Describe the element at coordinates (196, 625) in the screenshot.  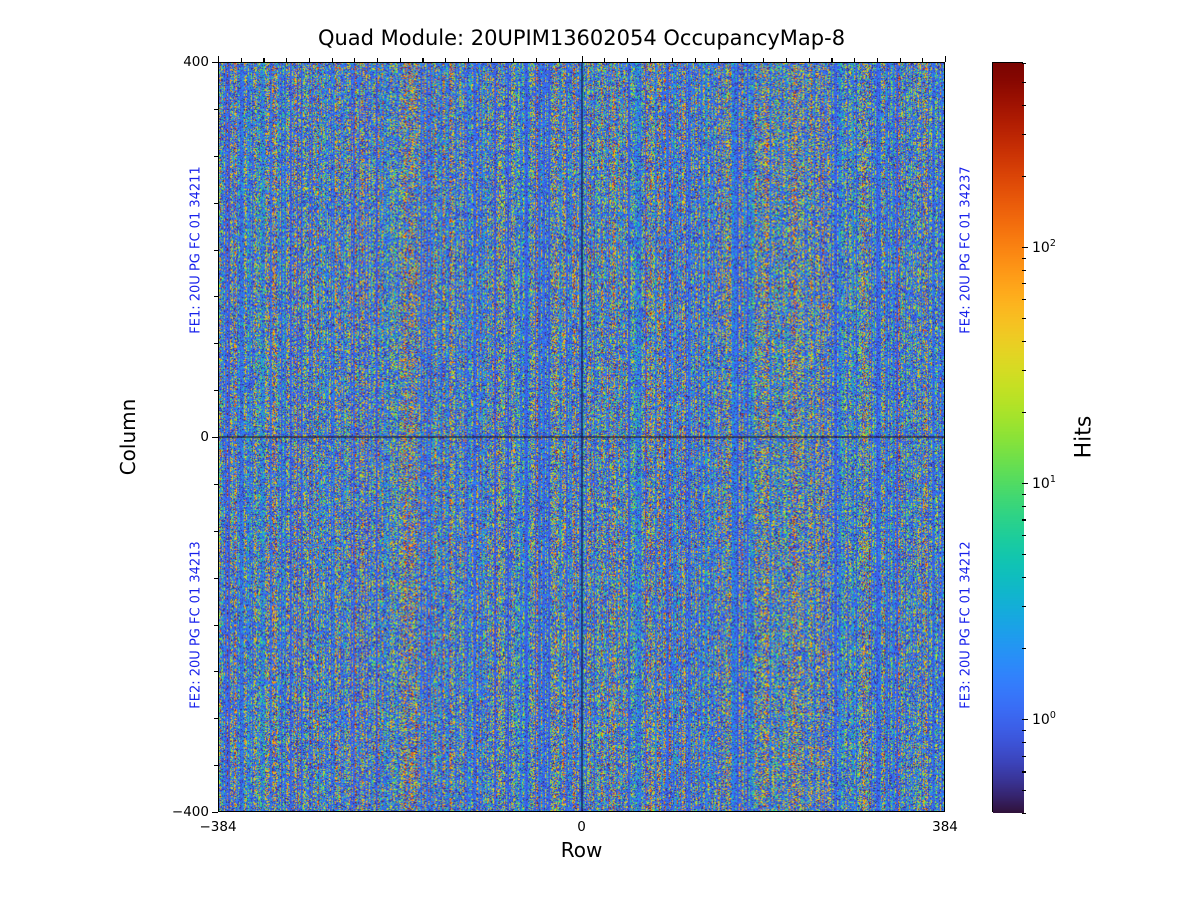
I see `annotation-fe2: FE2: 20U PG FC 01 34213` at that location.